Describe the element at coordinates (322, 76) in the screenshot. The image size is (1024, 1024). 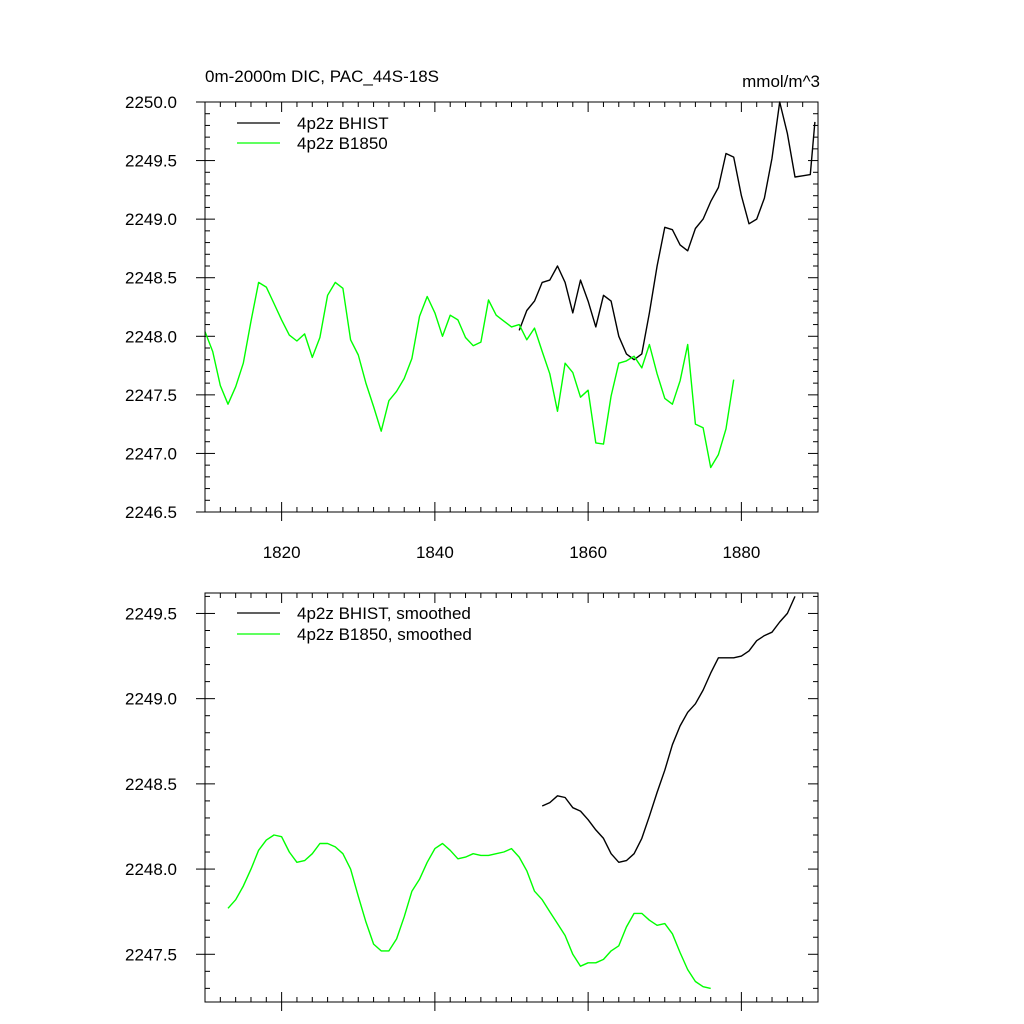
I see `top-chart-title: 0m-2000m DIC, PAC_44S-18S` at that location.